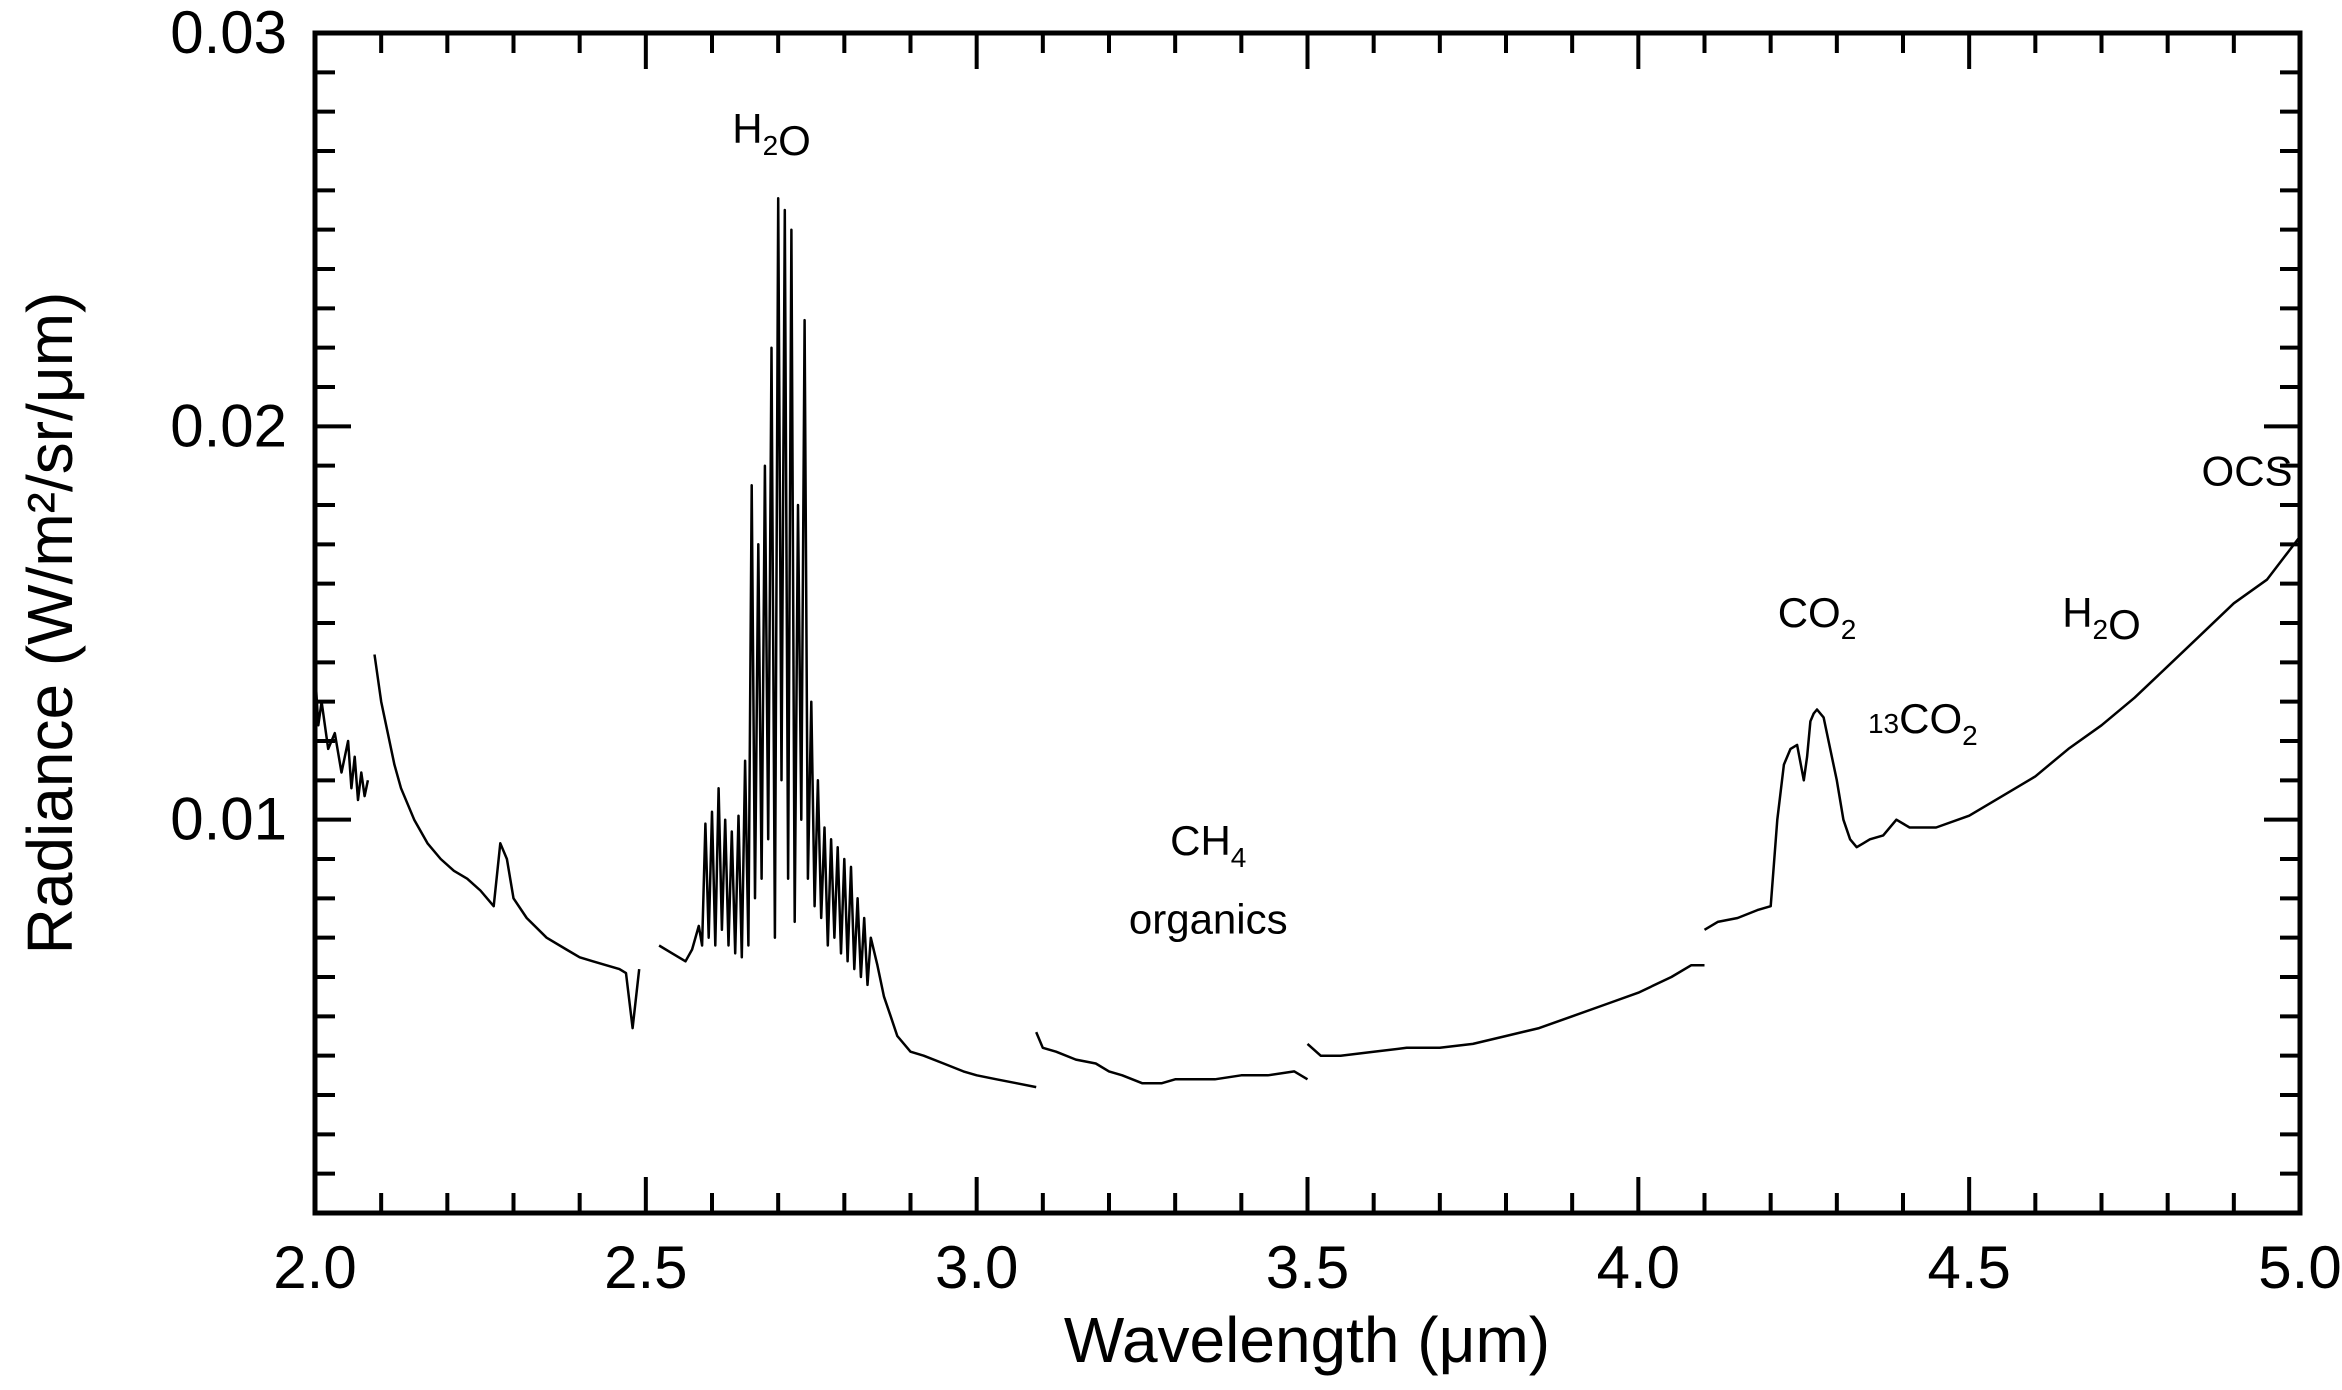 This screenshot has height=1390, width=2342. I want to click on y-axis-title: Radiance (W/m²/sr/μm), so click(50, 623).